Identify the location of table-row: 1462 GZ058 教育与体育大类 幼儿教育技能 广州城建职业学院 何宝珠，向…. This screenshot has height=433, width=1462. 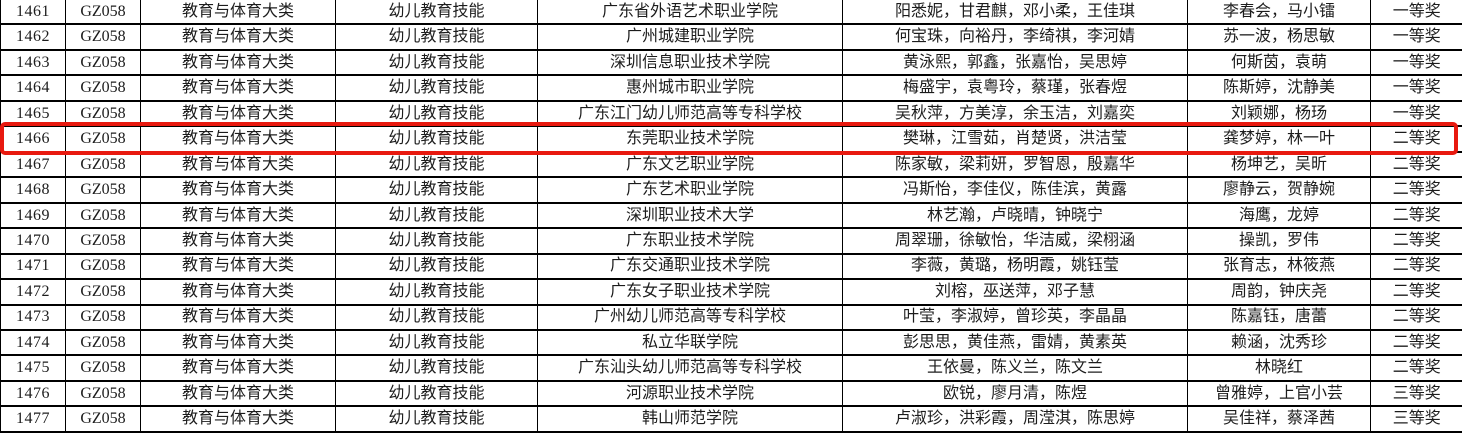
(731, 37).